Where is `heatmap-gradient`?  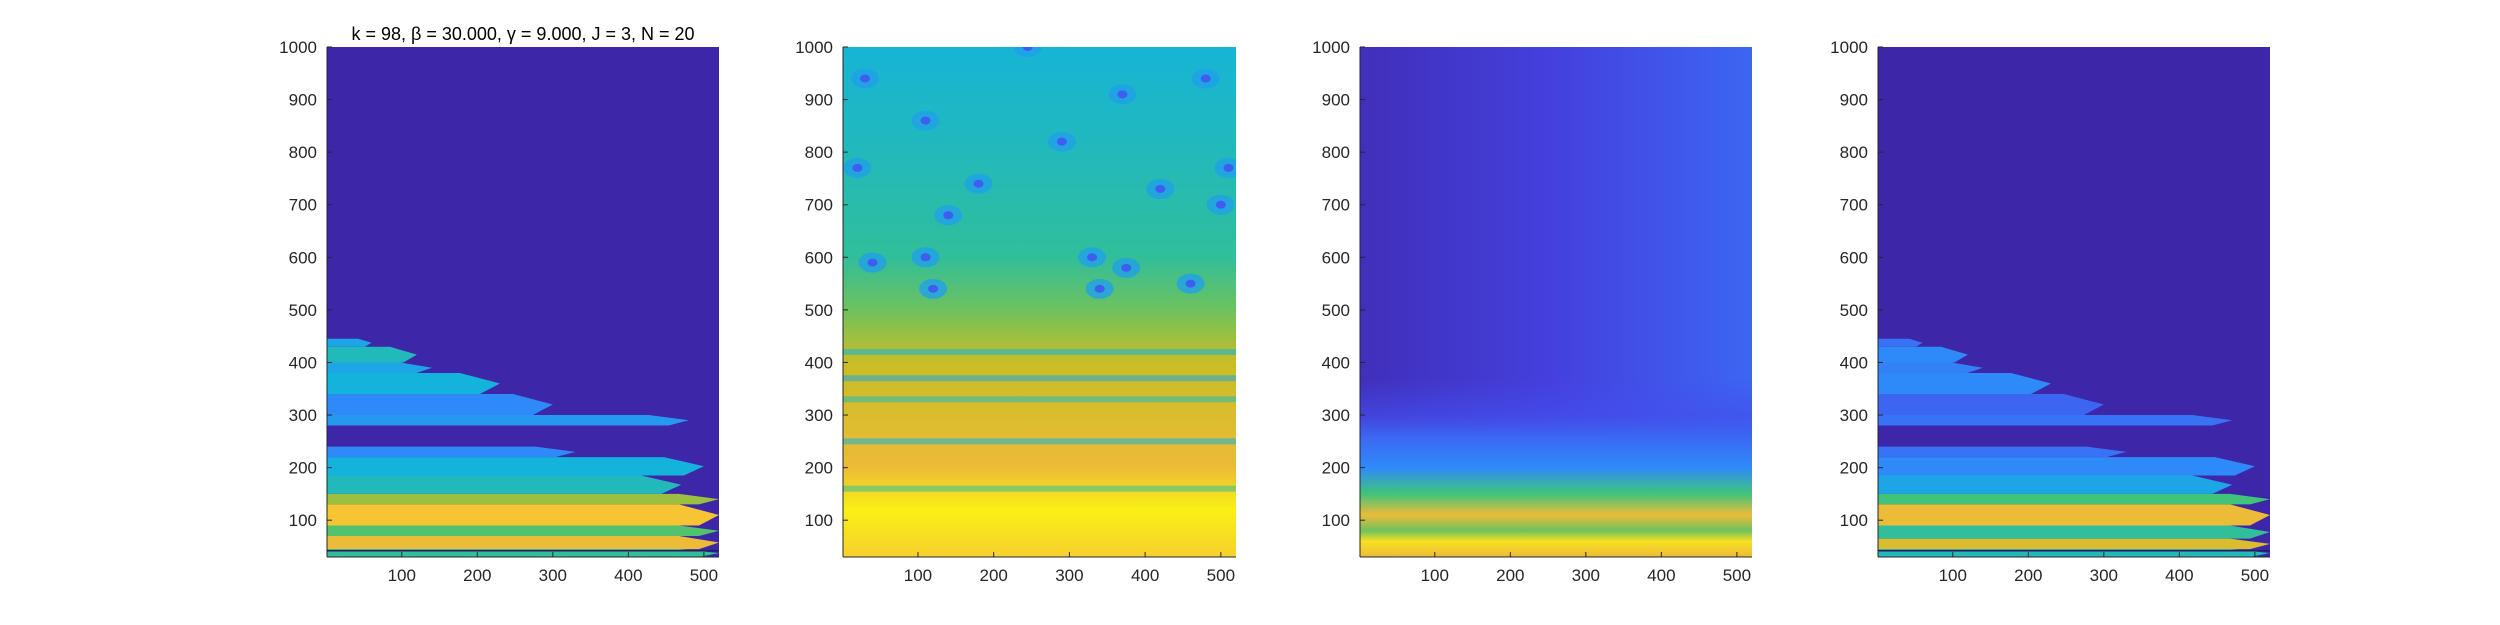 heatmap-gradient is located at coordinates (1039, 302).